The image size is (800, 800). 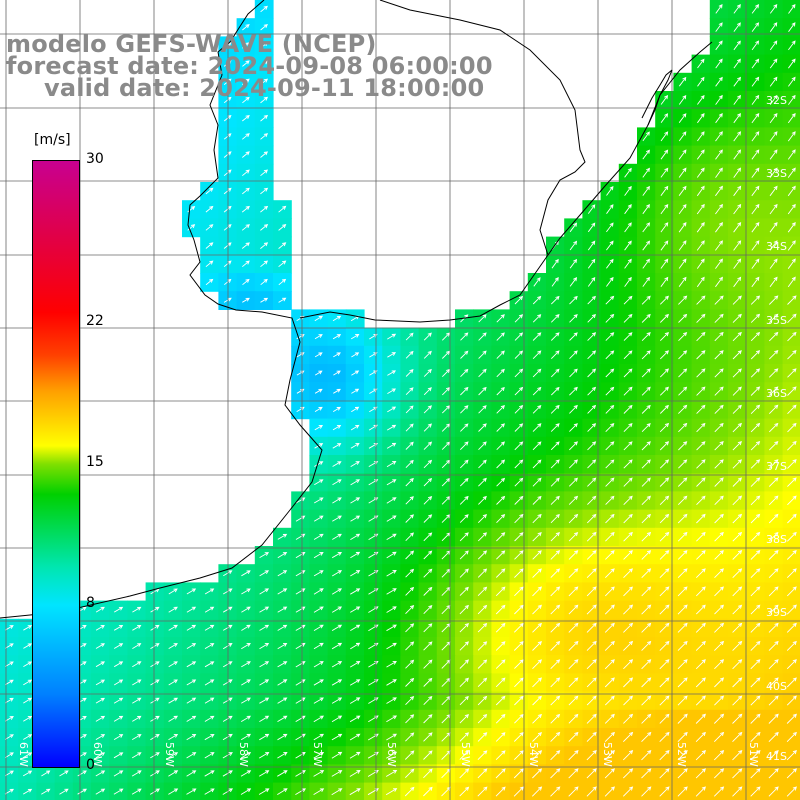 What do you see at coordinates (56, 464) in the screenshot?
I see `colorbar` at bounding box center [56, 464].